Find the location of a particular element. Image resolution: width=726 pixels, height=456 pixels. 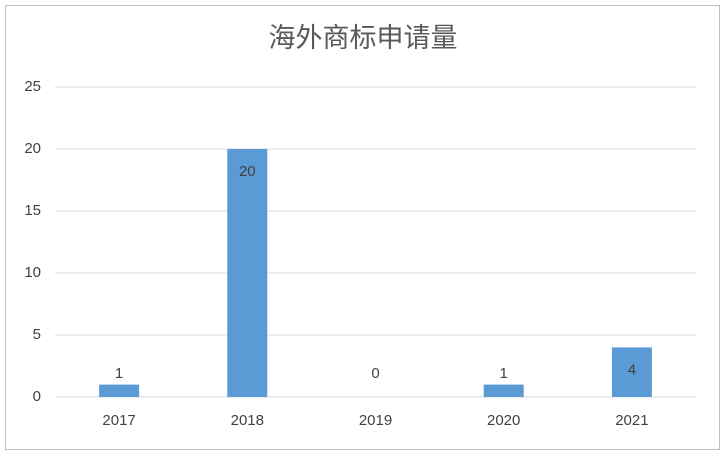

y-tick-label: 15 is located at coordinates (32, 210).